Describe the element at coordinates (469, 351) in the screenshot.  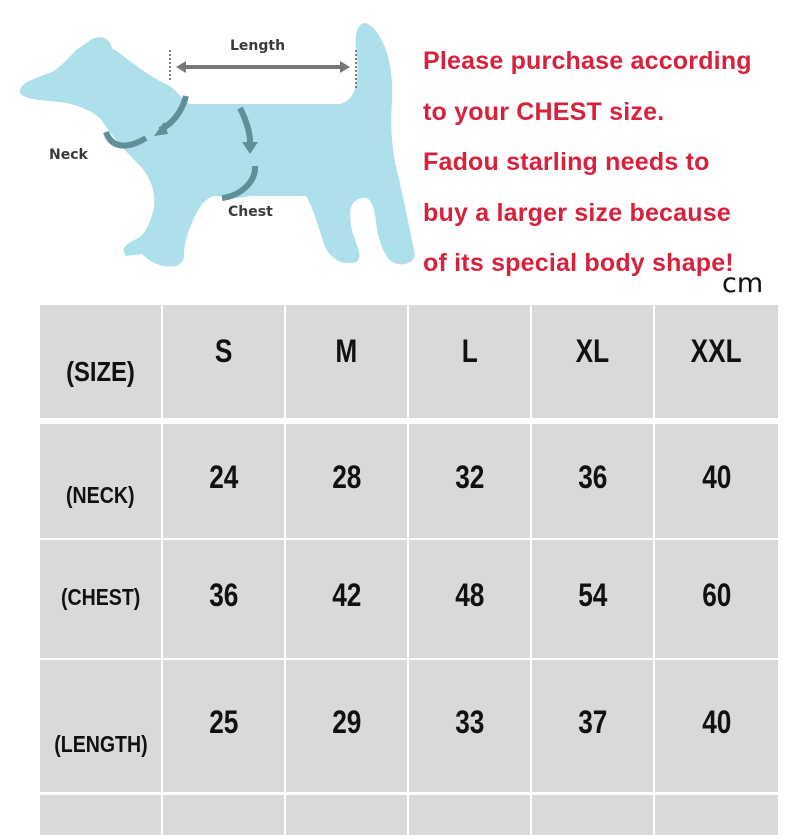
I see `header-size-l: L` at that location.